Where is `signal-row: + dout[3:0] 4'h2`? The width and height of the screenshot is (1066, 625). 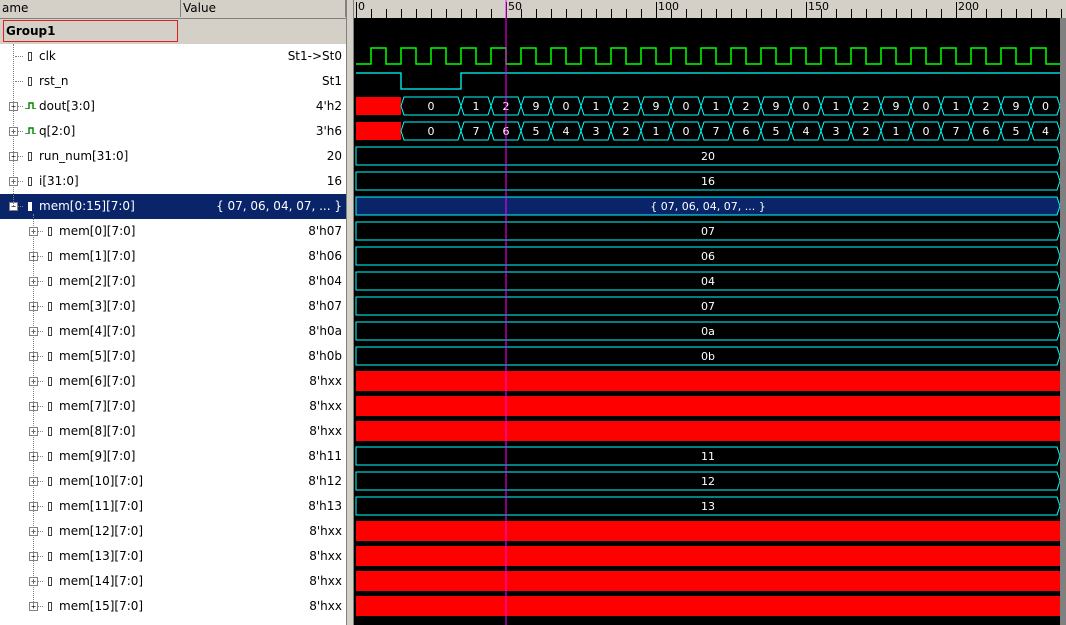
signal-row: + dout[3:0] 4'h2 is located at coordinates (173, 106).